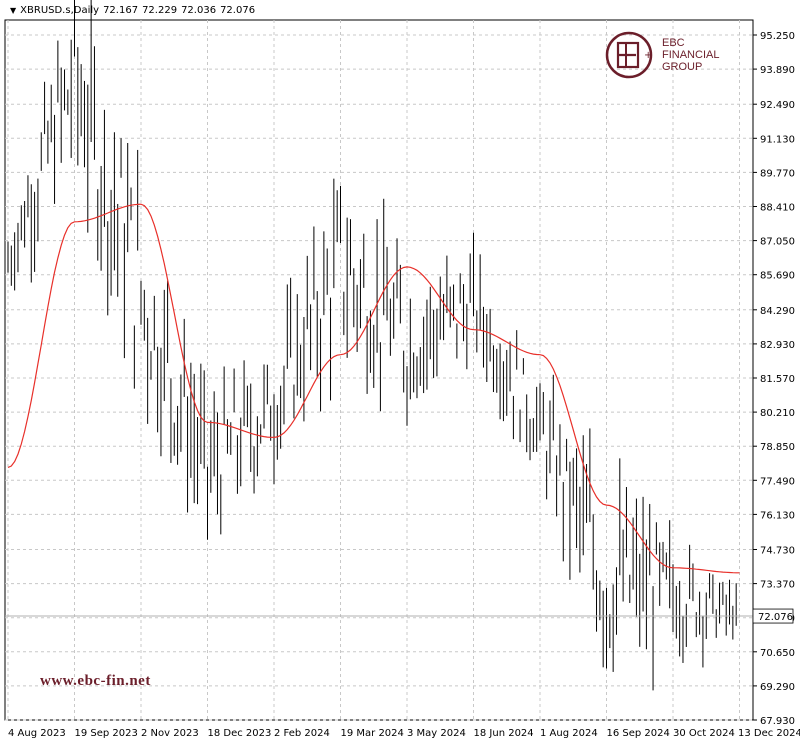 Image resolution: width=800 pixels, height=744 pixels. I want to click on y-tick-label: 89.770, so click(777, 173).